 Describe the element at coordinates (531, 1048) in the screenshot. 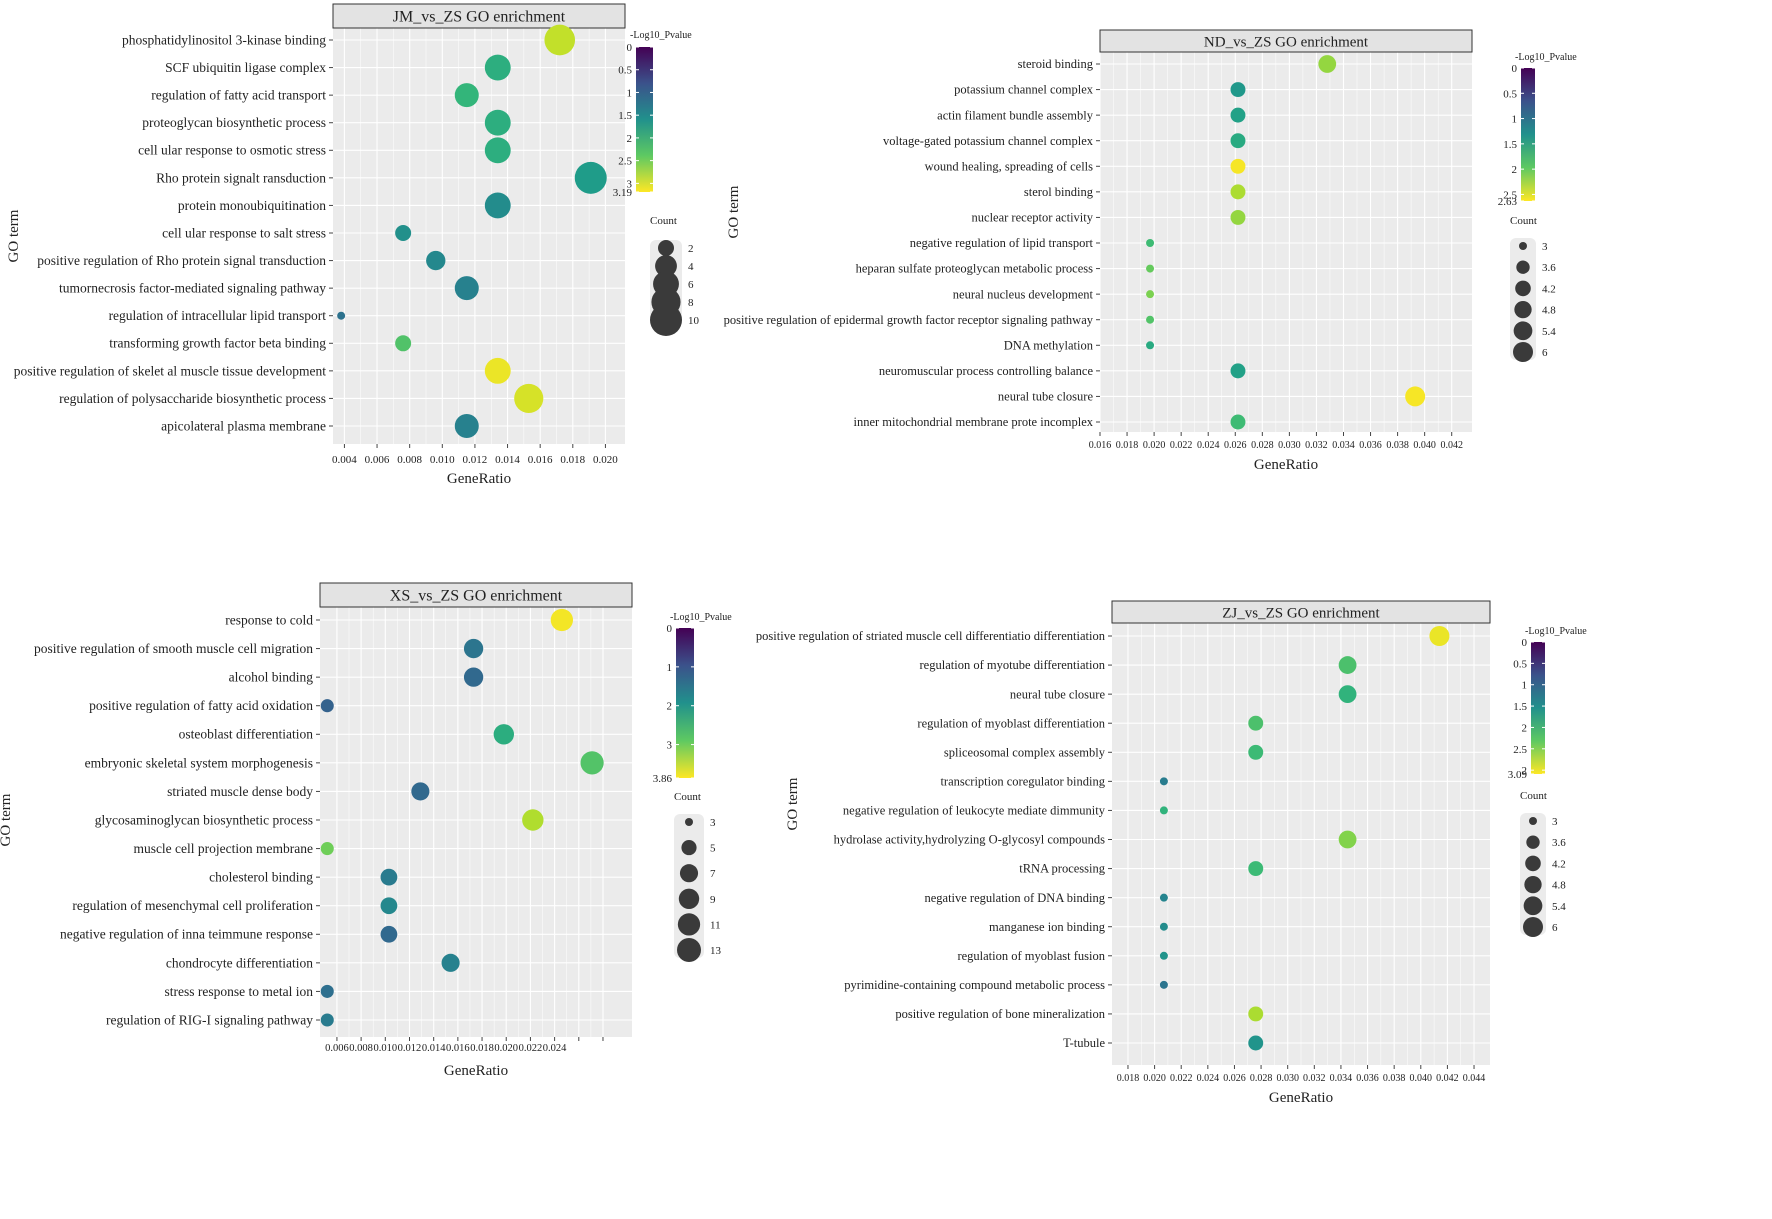

I see `x-tick-label: 0.022` at that location.